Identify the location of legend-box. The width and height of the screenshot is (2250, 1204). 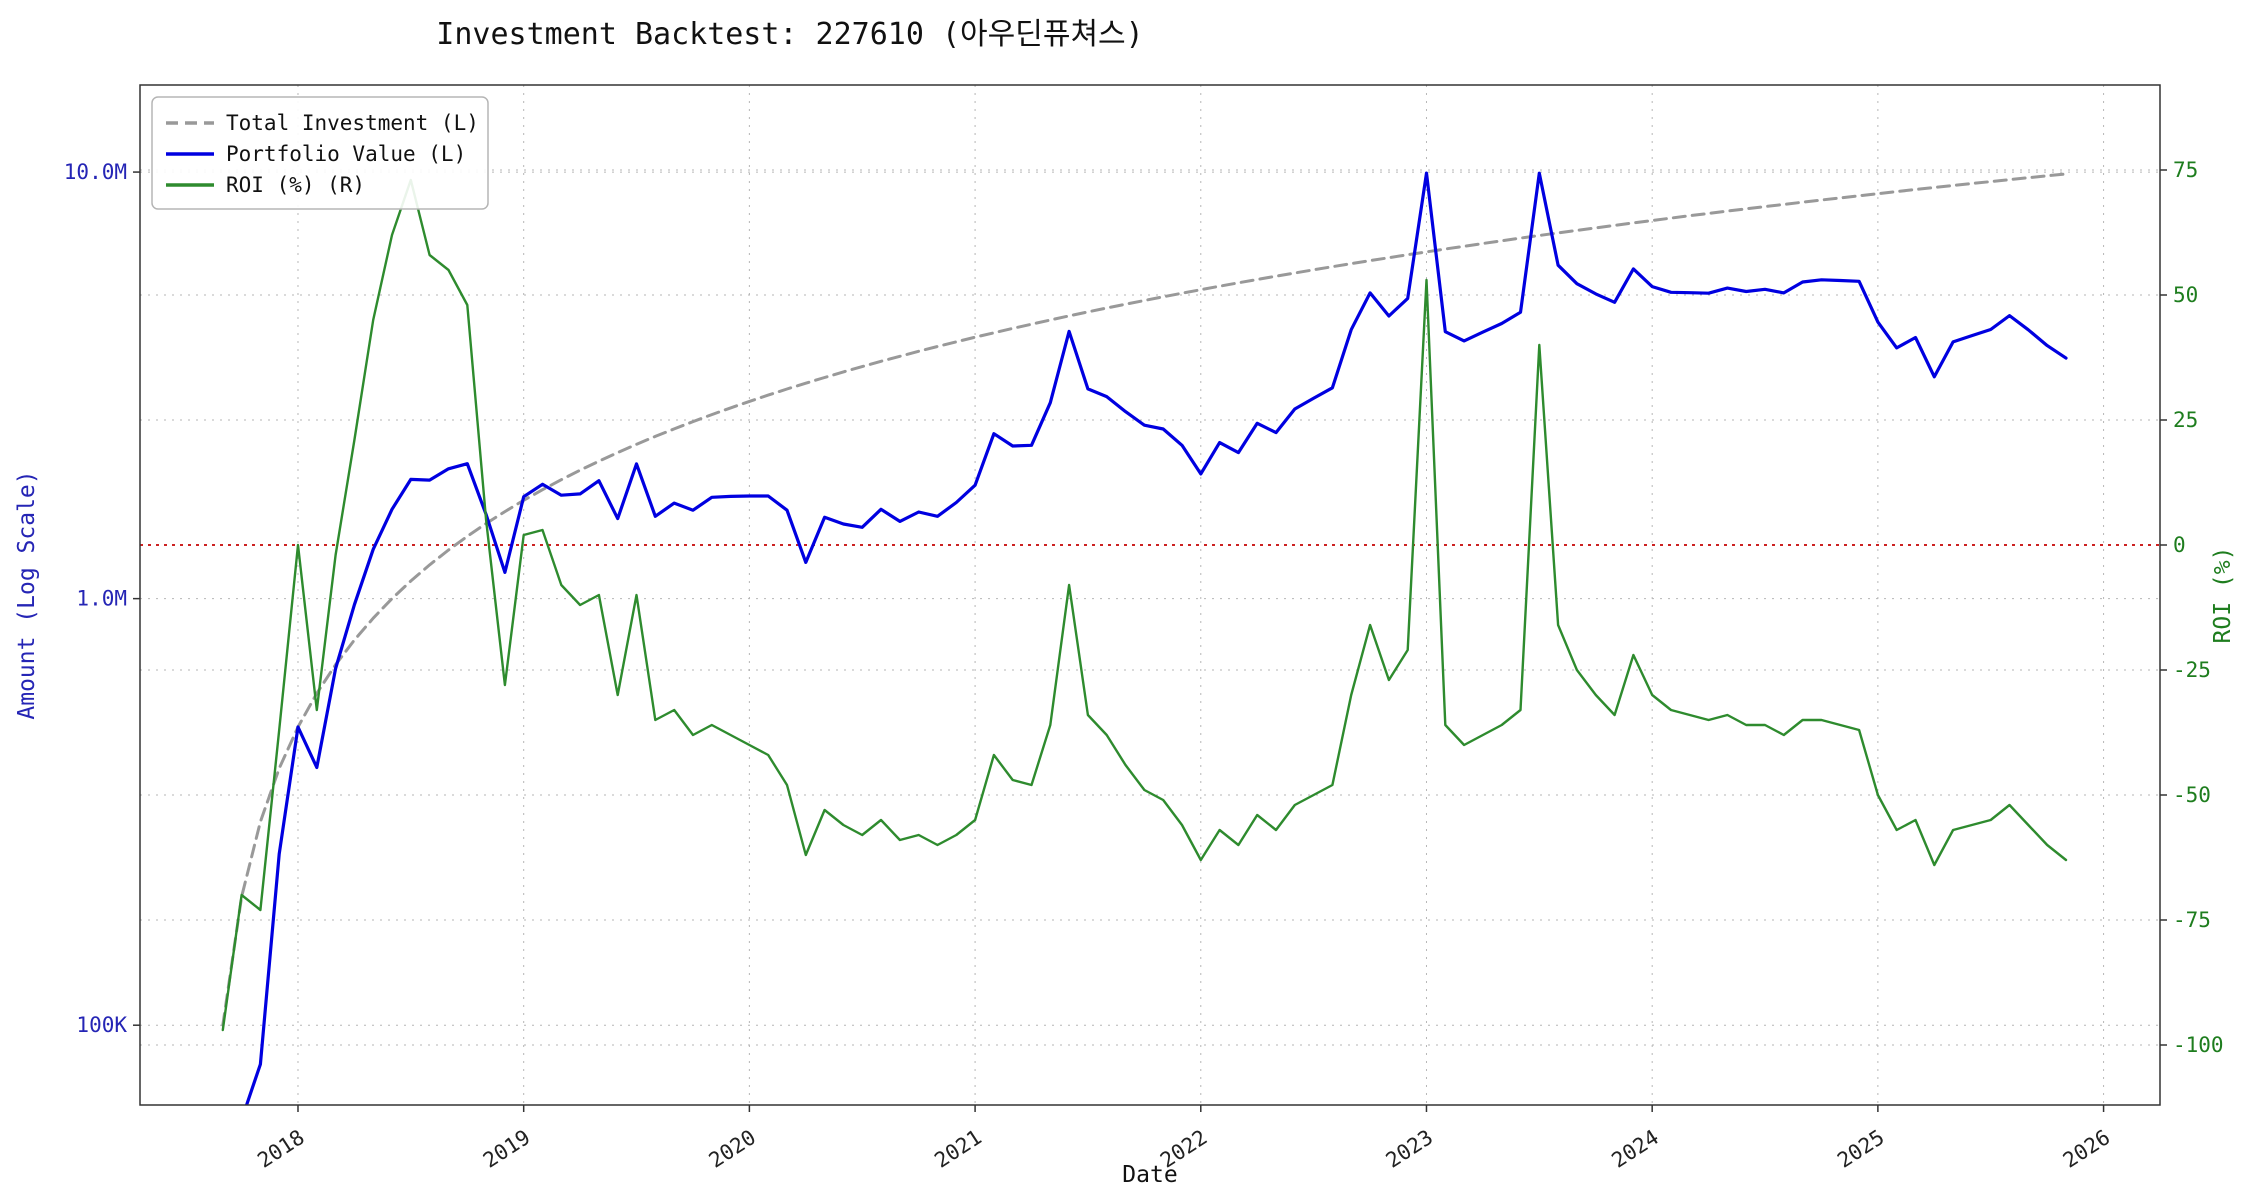
(320, 153).